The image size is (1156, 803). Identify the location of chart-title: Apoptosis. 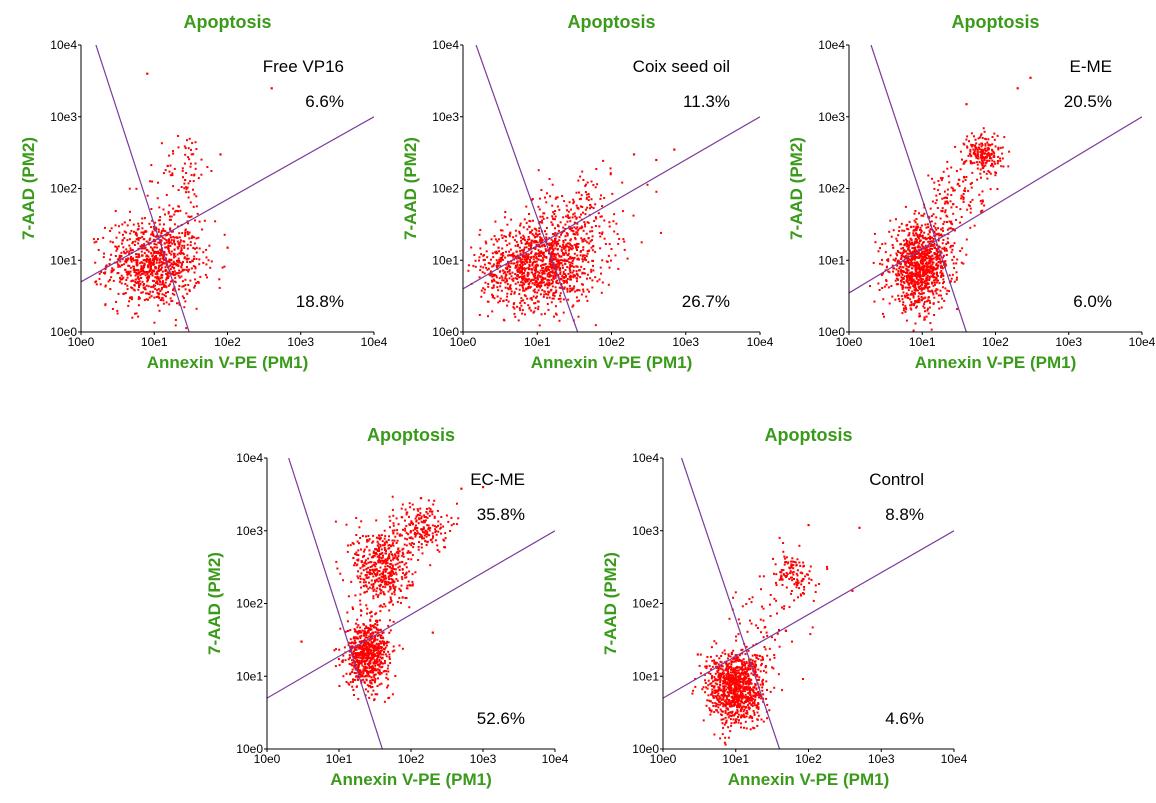
(228, 22).